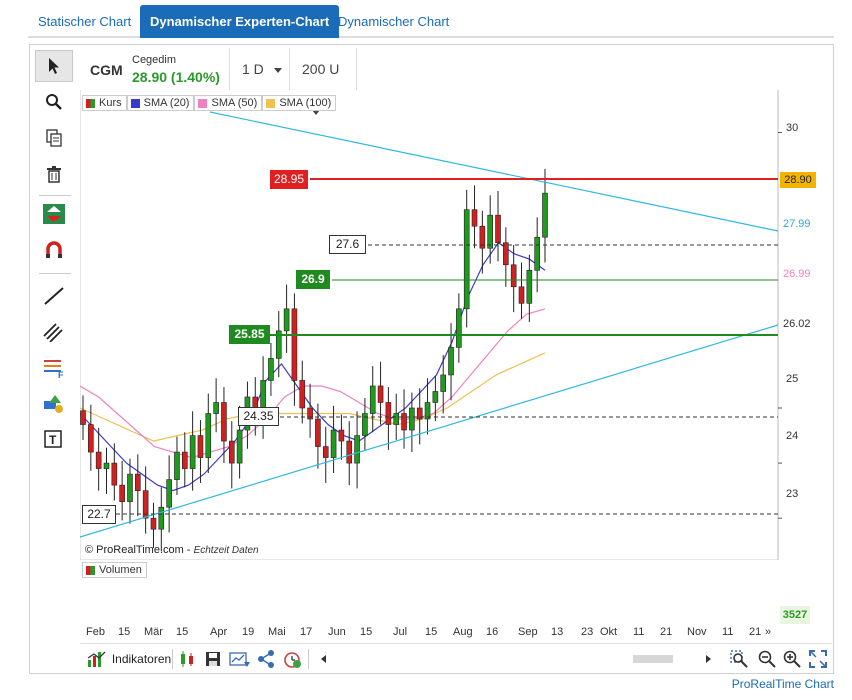  Describe the element at coordinates (95, 632) in the screenshot. I see `x-tick-label: Feb` at that location.